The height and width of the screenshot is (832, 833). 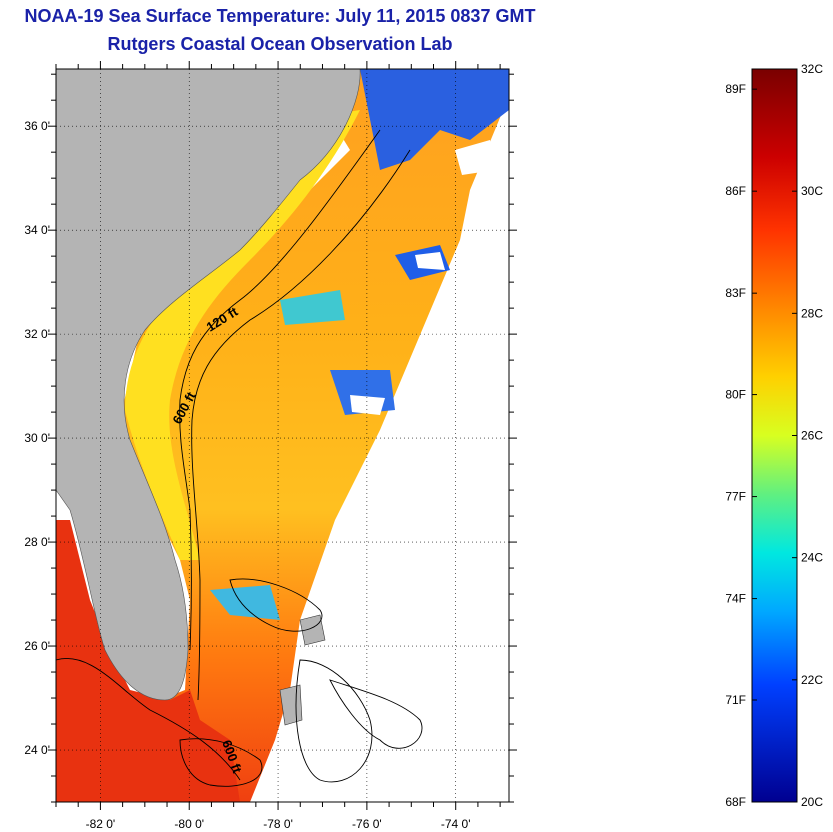 I want to click on colorbar-c-label: 22C, so click(x=812, y=680).